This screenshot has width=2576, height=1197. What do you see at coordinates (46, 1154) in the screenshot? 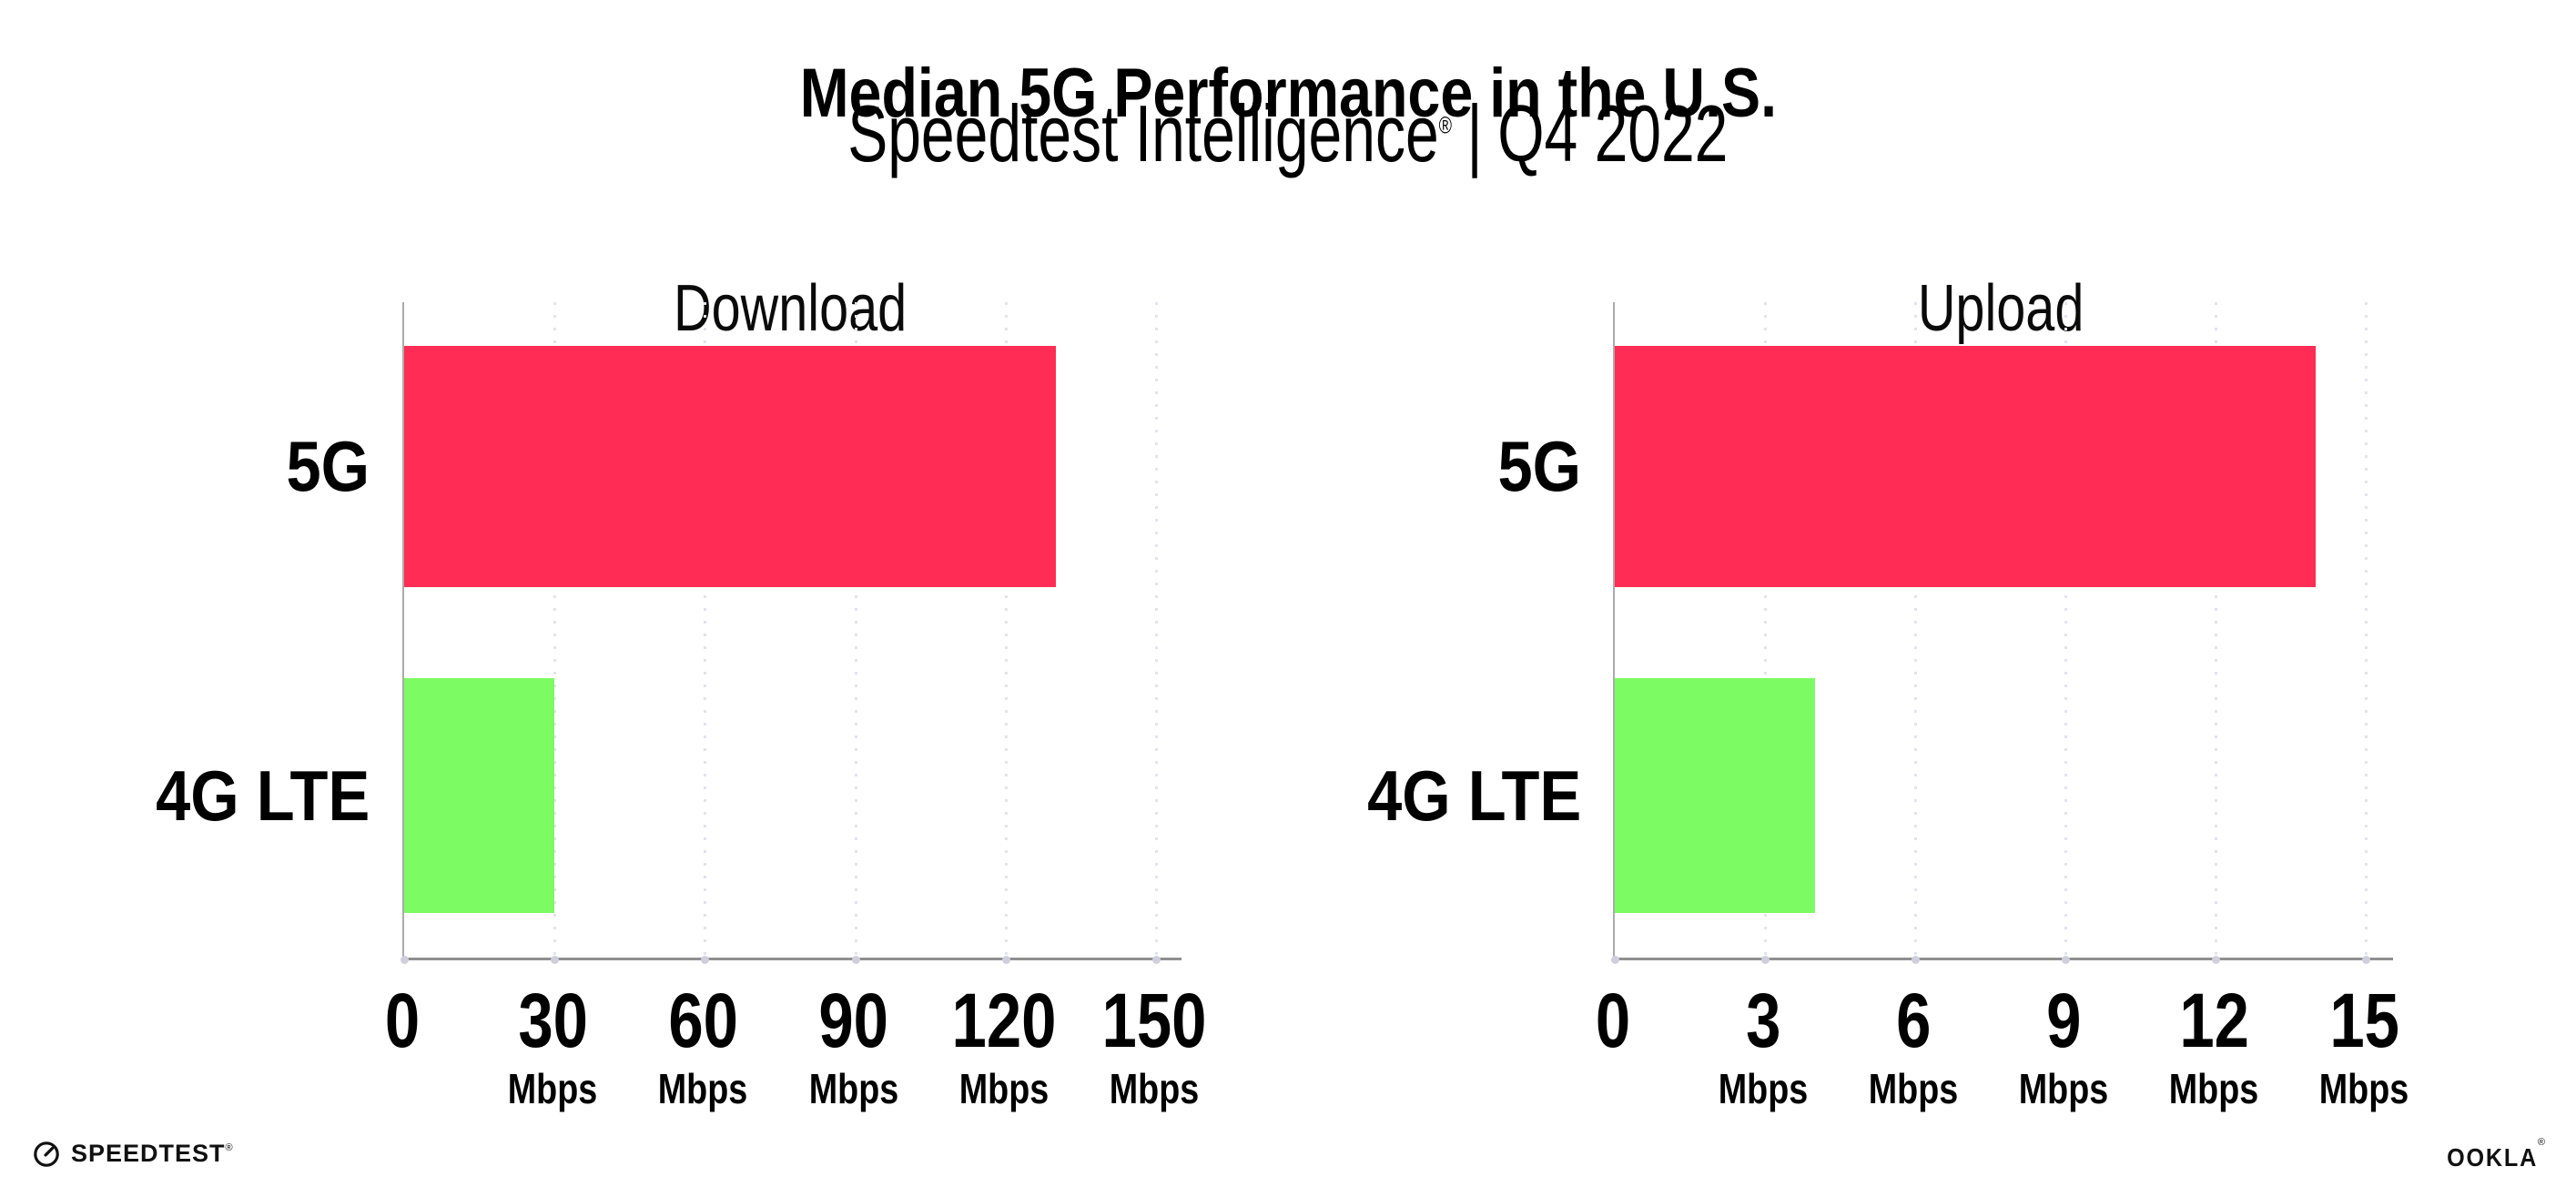
I see `speedometer-gauge-icon` at bounding box center [46, 1154].